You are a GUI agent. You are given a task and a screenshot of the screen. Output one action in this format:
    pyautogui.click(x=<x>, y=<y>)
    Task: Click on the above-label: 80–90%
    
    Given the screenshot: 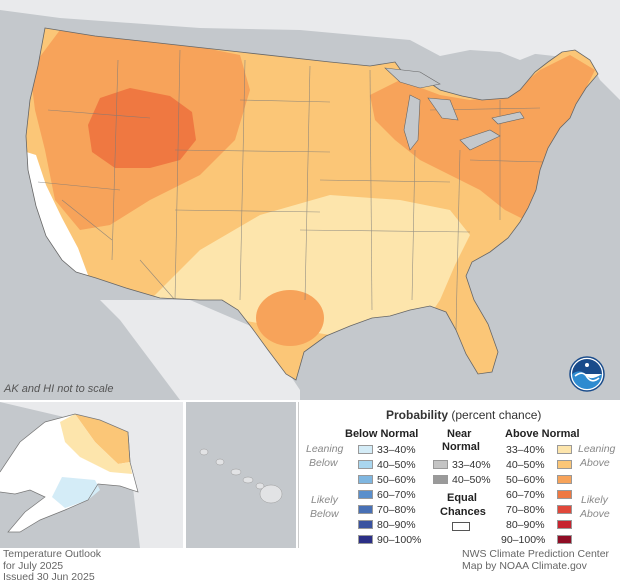 What is the action you would take?
    pyautogui.click(x=525, y=525)
    